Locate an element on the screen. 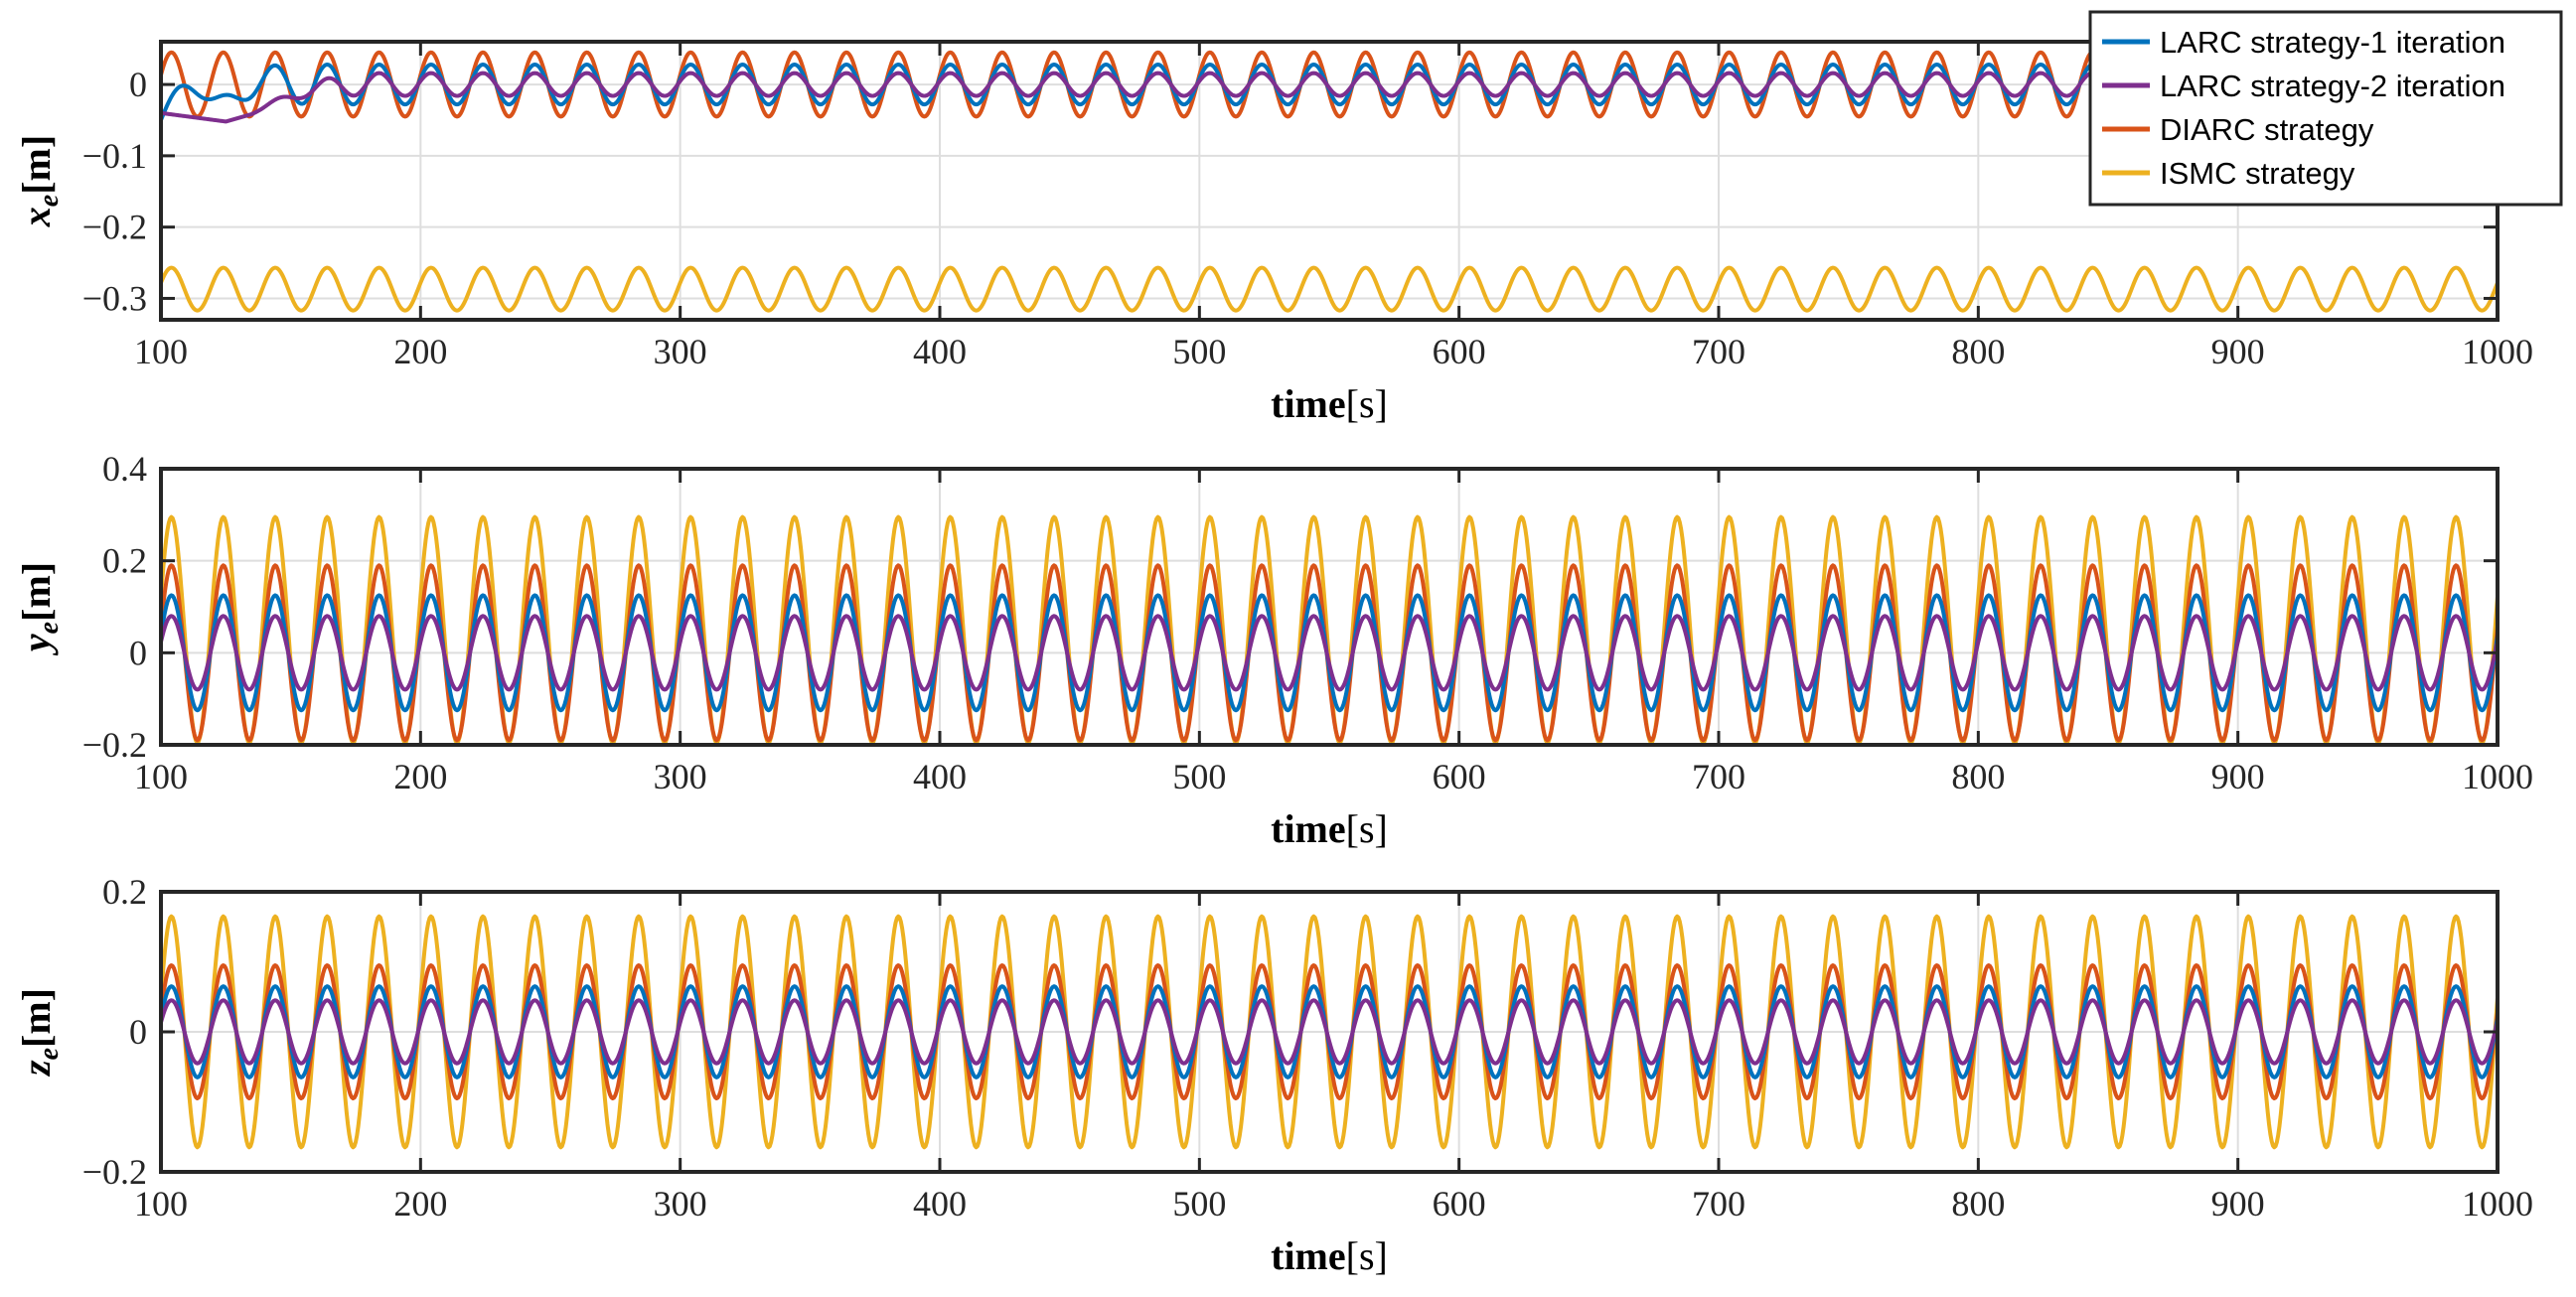 Image resolution: width=2576 pixels, height=1297 pixels. legend-box is located at coordinates (2325, 109).